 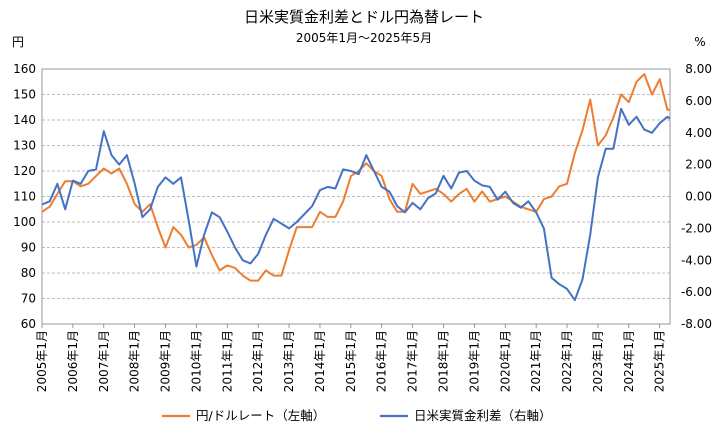 What do you see at coordinates (24, 120) in the screenshot?
I see `left-tick-label: 140` at bounding box center [24, 120].